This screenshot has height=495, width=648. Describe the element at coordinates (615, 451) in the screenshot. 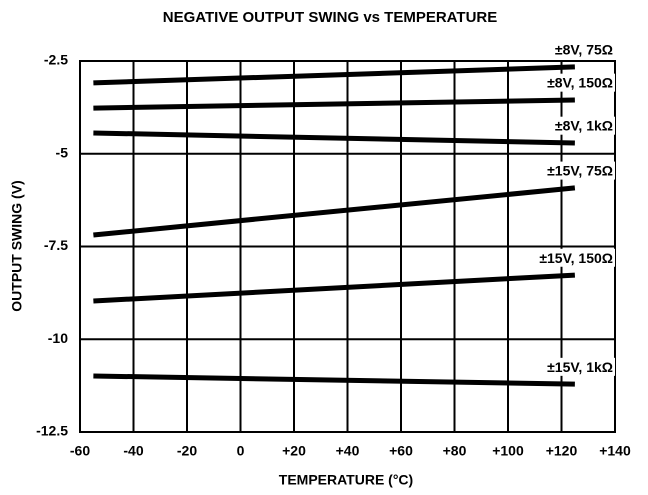

I see `x-tick-label: +140` at that location.